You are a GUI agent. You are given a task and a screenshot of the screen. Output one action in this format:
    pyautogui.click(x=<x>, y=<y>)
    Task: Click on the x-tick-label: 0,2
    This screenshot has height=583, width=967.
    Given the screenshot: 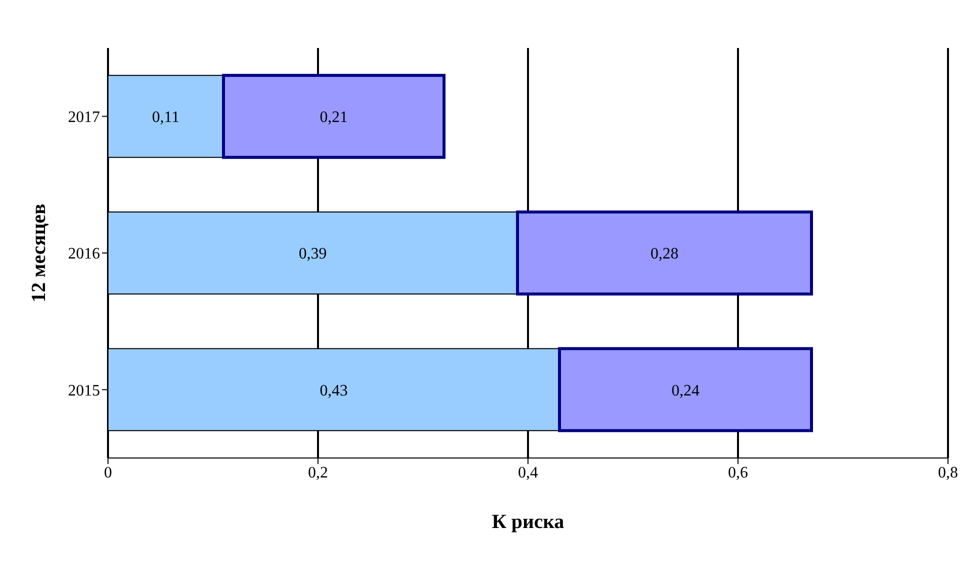 What is the action you would take?
    pyautogui.click(x=318, y=473)
    